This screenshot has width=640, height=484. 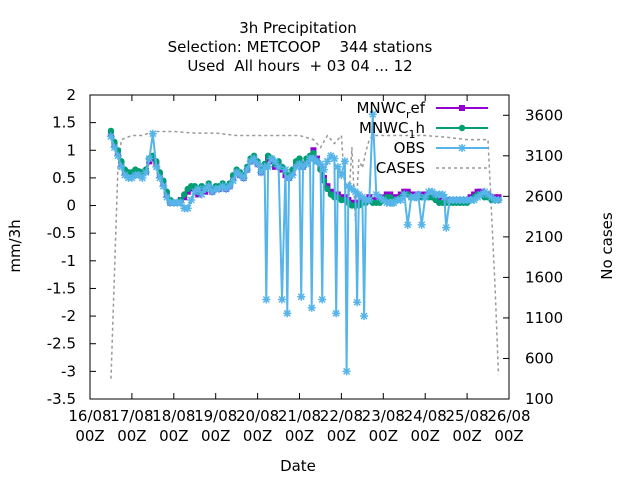 I want to click on y2-tick-label: 3600, so click(x=544, y=115).